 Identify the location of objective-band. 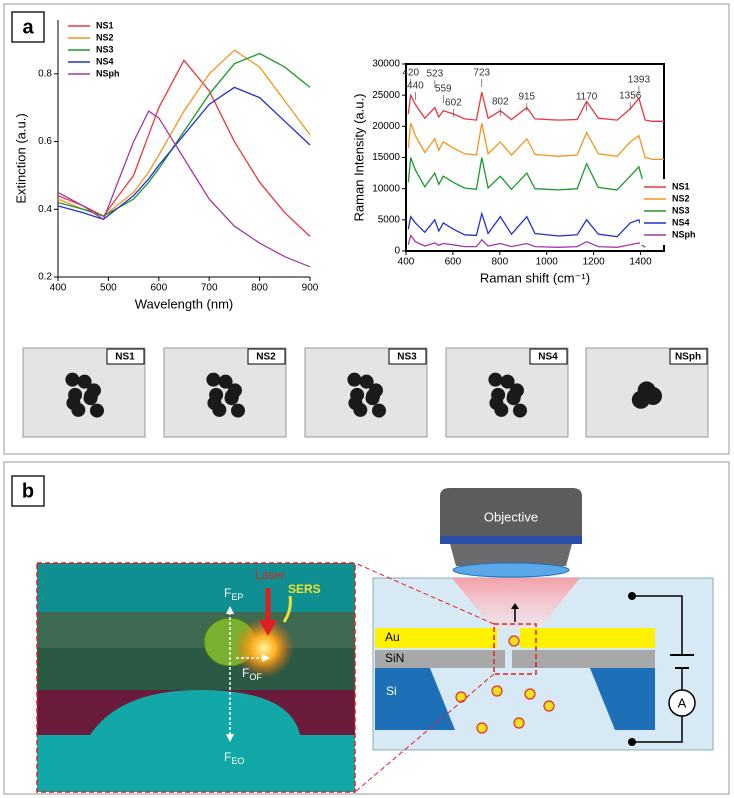
(511, 540).